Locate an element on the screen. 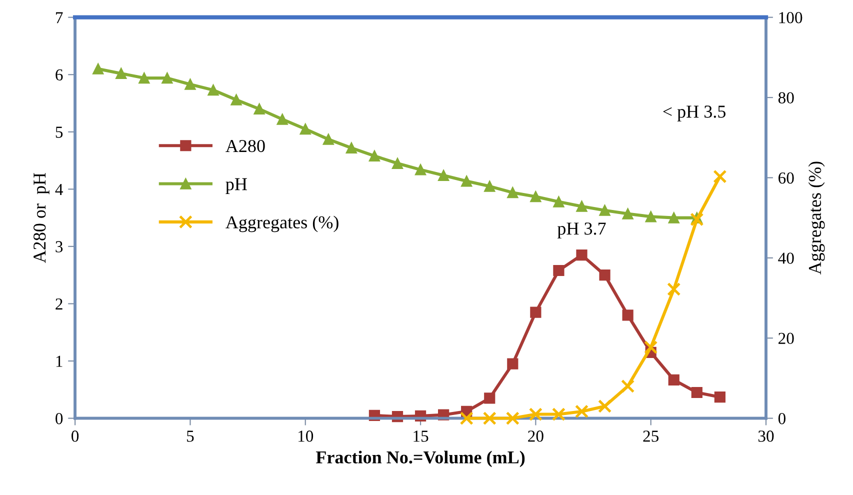  legend-label: pH is located at coordinates (236, 186).